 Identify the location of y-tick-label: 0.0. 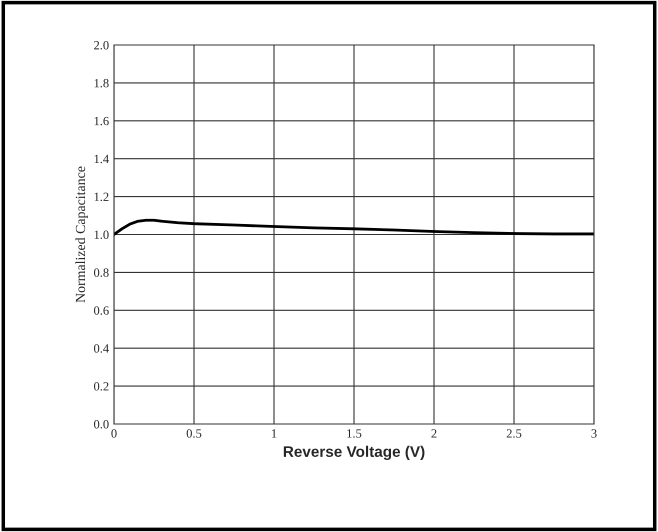
(101, 424).